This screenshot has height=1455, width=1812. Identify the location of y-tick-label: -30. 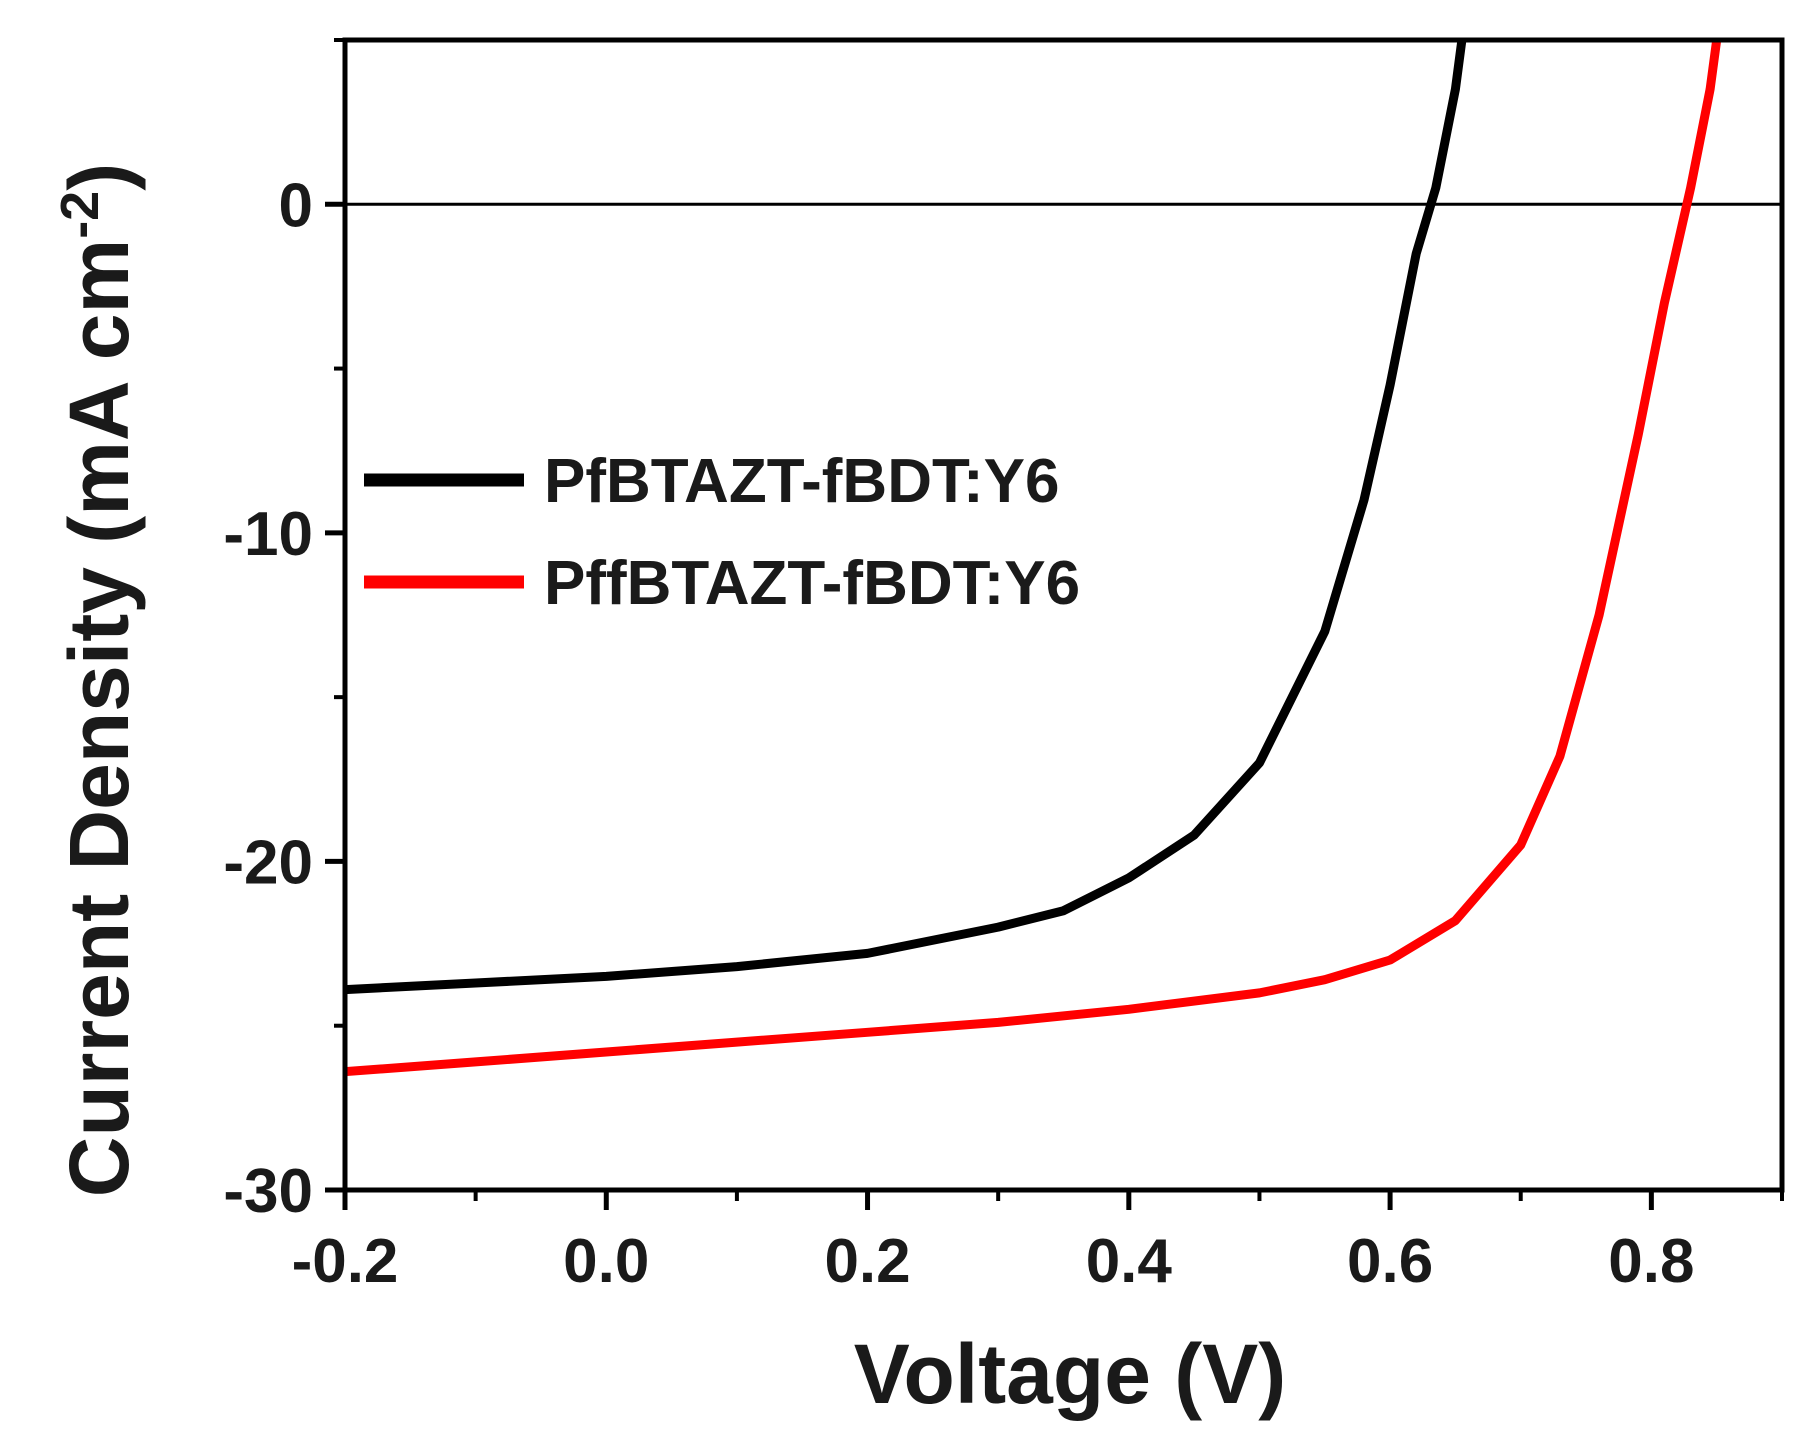
(268, 1191).